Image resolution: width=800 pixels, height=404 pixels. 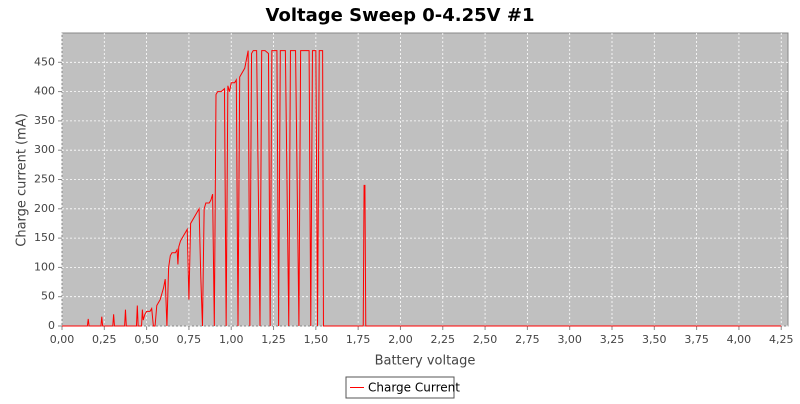 What do you see at coordinates (400, 15) in the screenshot?
I see `chart-title: Voltage Sweep 0-4.25V #1` at bounding box center [400, 15].